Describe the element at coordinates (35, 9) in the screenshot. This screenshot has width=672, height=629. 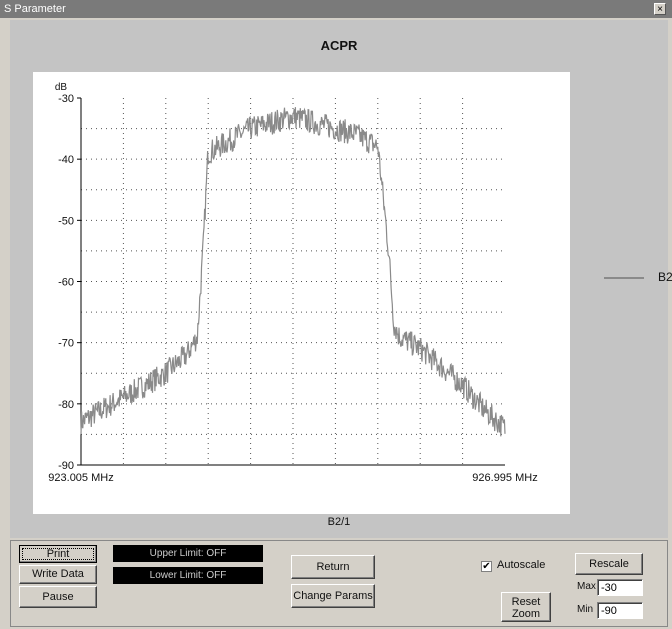
I see `window-title: S Parameter` at that location.